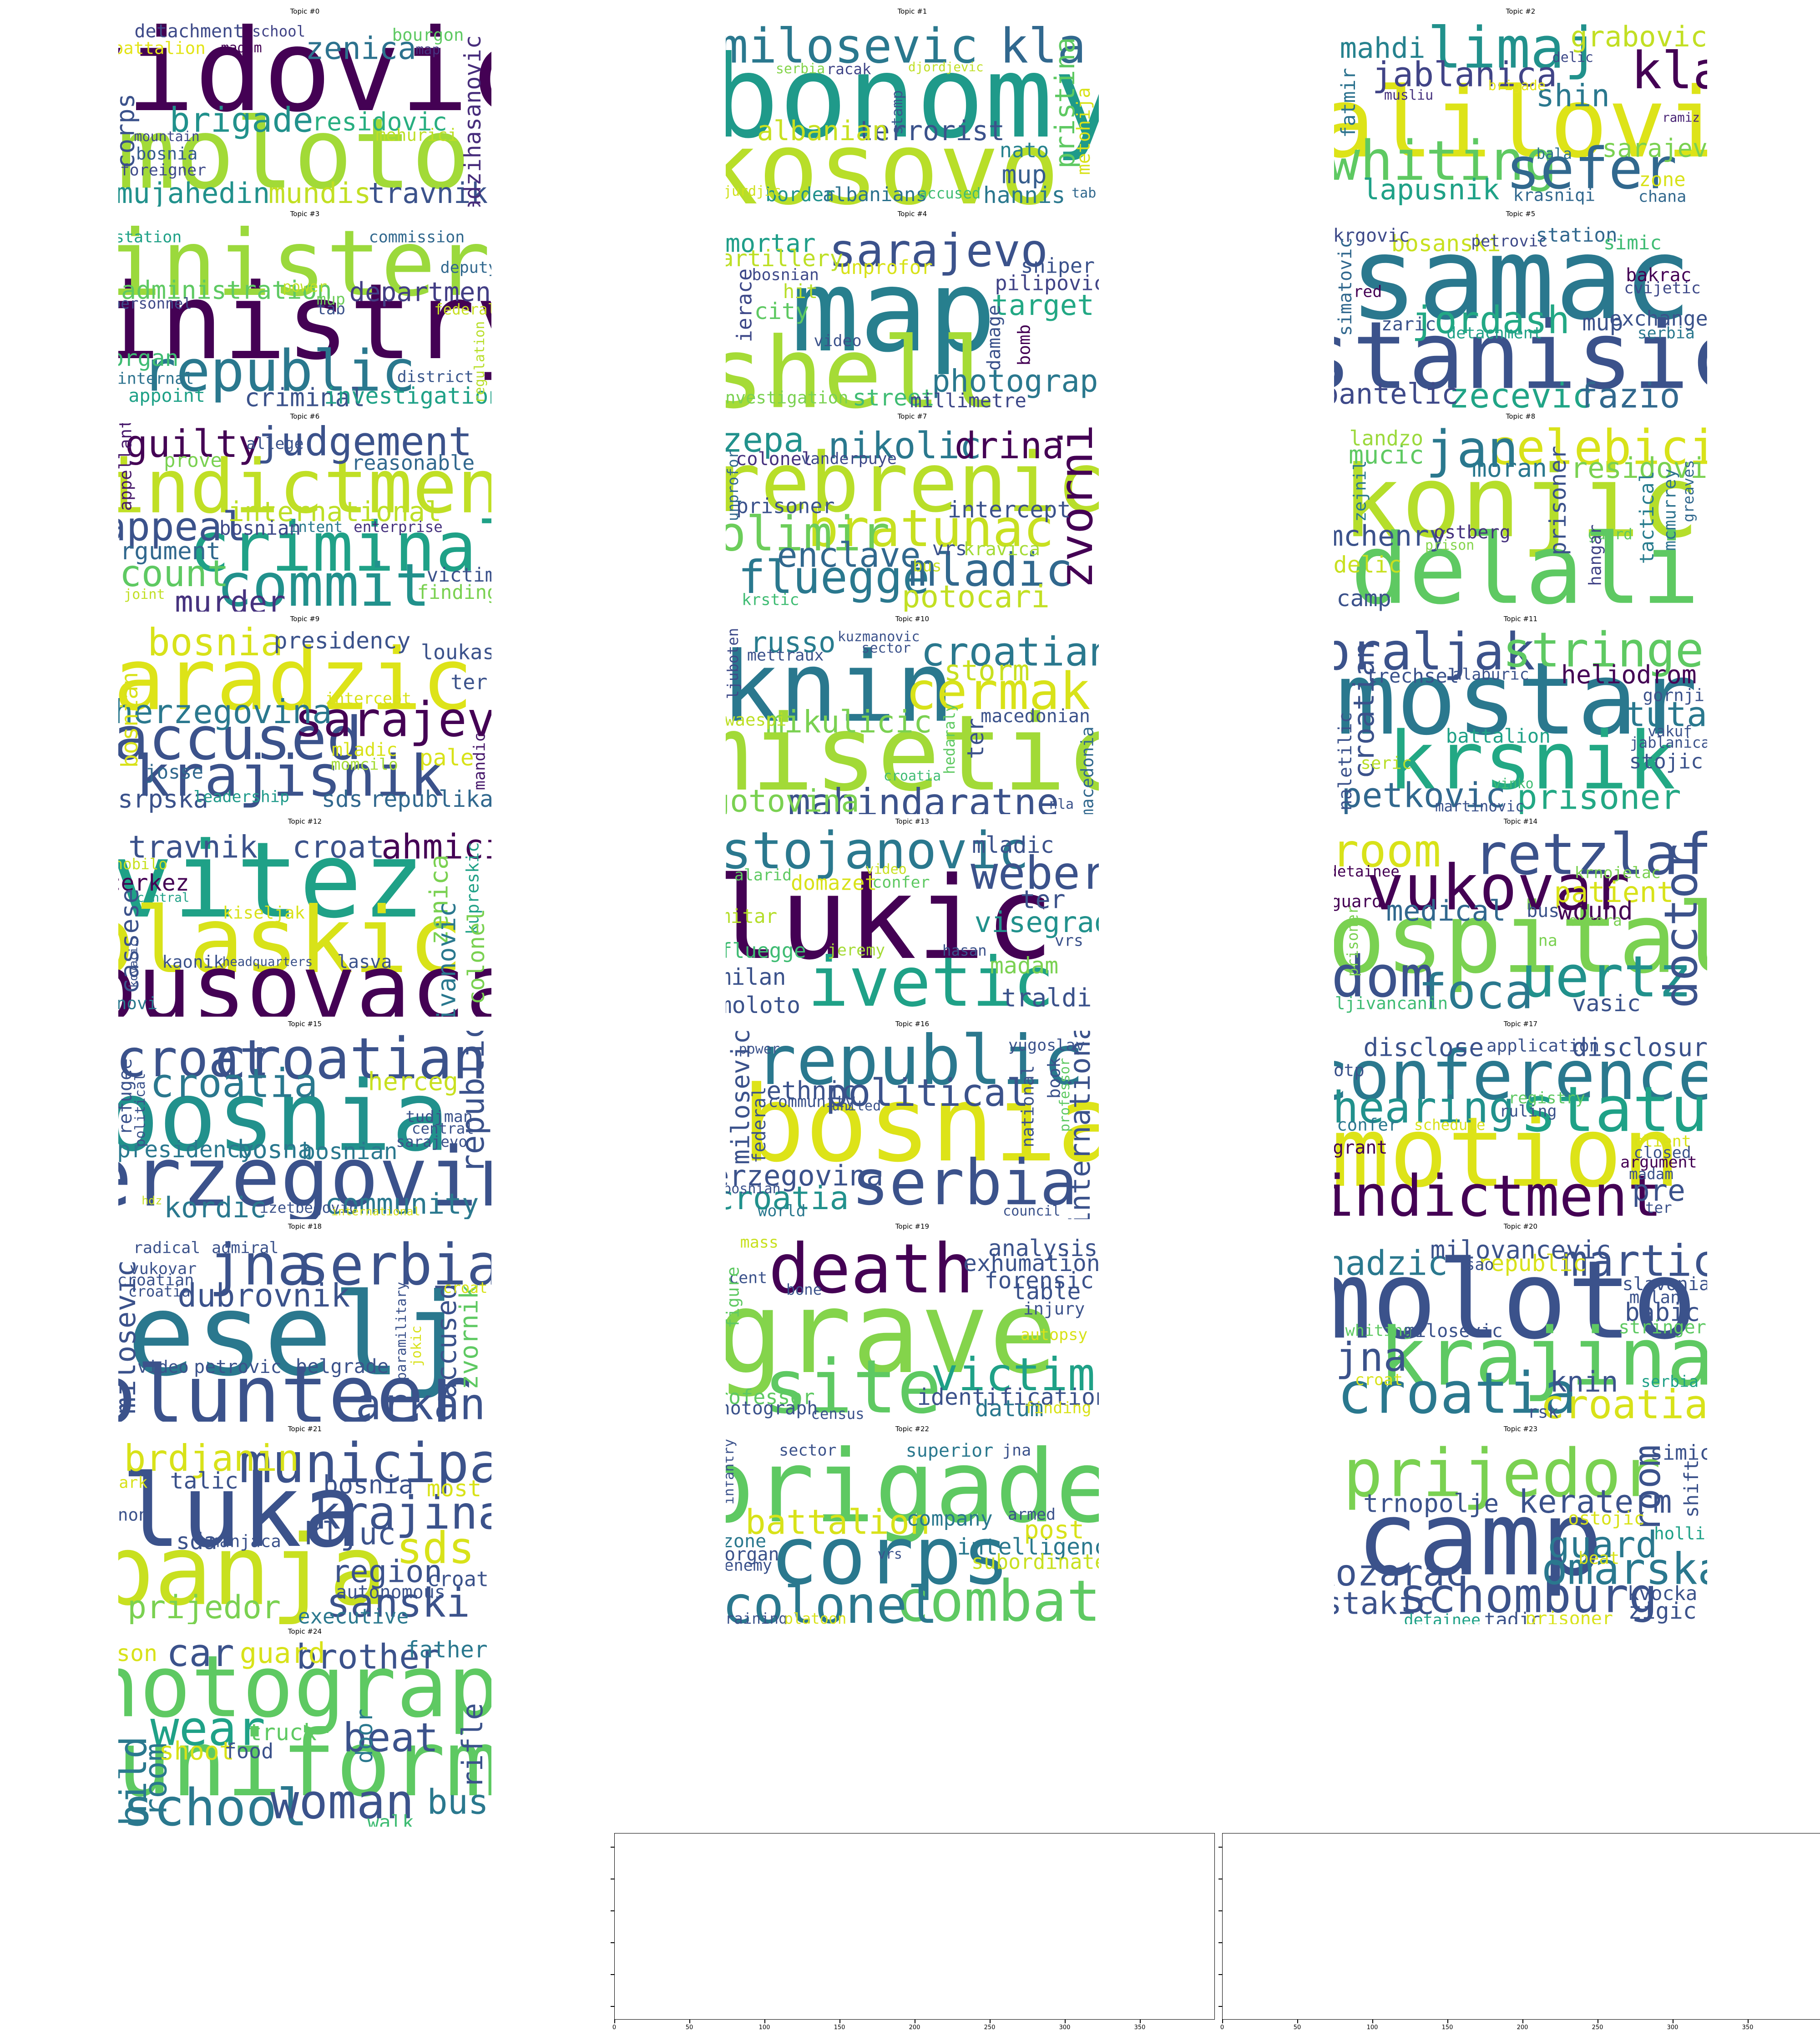  What do you see at coordinates (320, 191) in the screenshot?
I see `cloud-word: mundis` at bounding box center [320, 191].